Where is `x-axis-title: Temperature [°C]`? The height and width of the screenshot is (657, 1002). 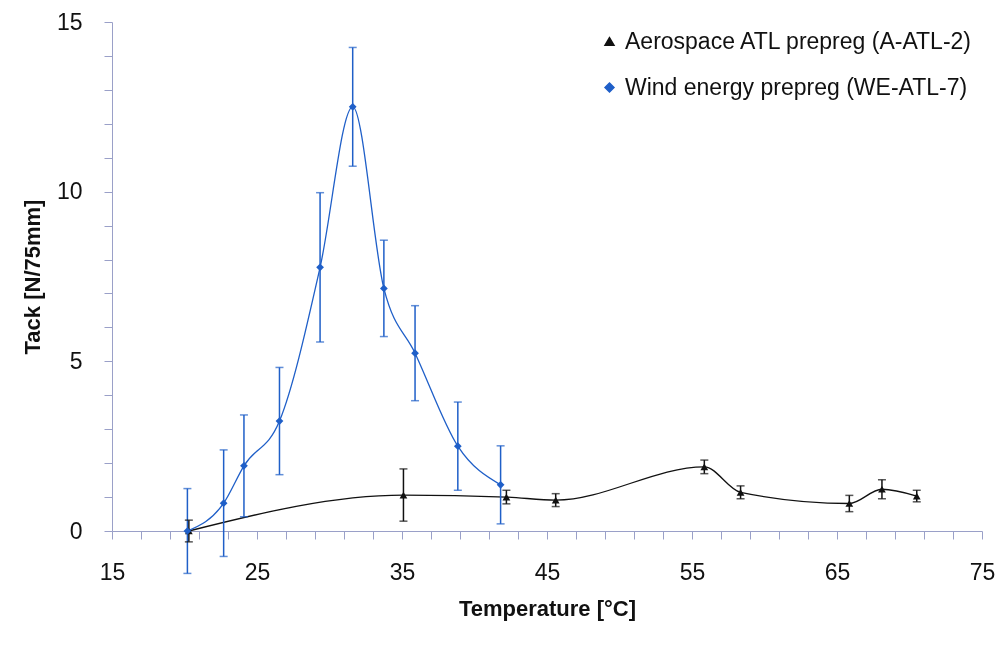
x-axis-title: Temperature [°C] is located at coordinates (547, 608).